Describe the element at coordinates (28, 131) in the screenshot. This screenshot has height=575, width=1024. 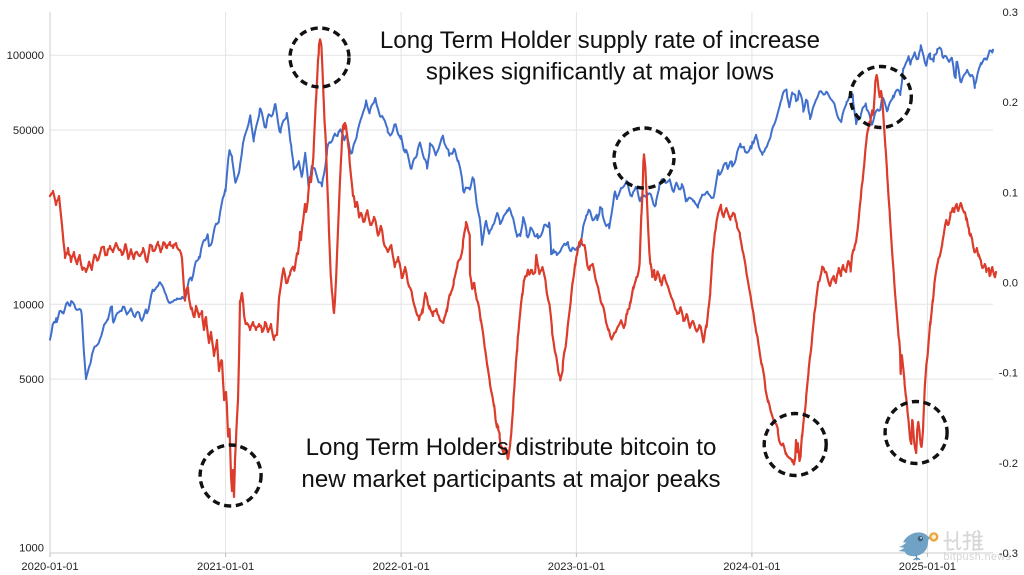
I see `svg-text: 50000` at that location.